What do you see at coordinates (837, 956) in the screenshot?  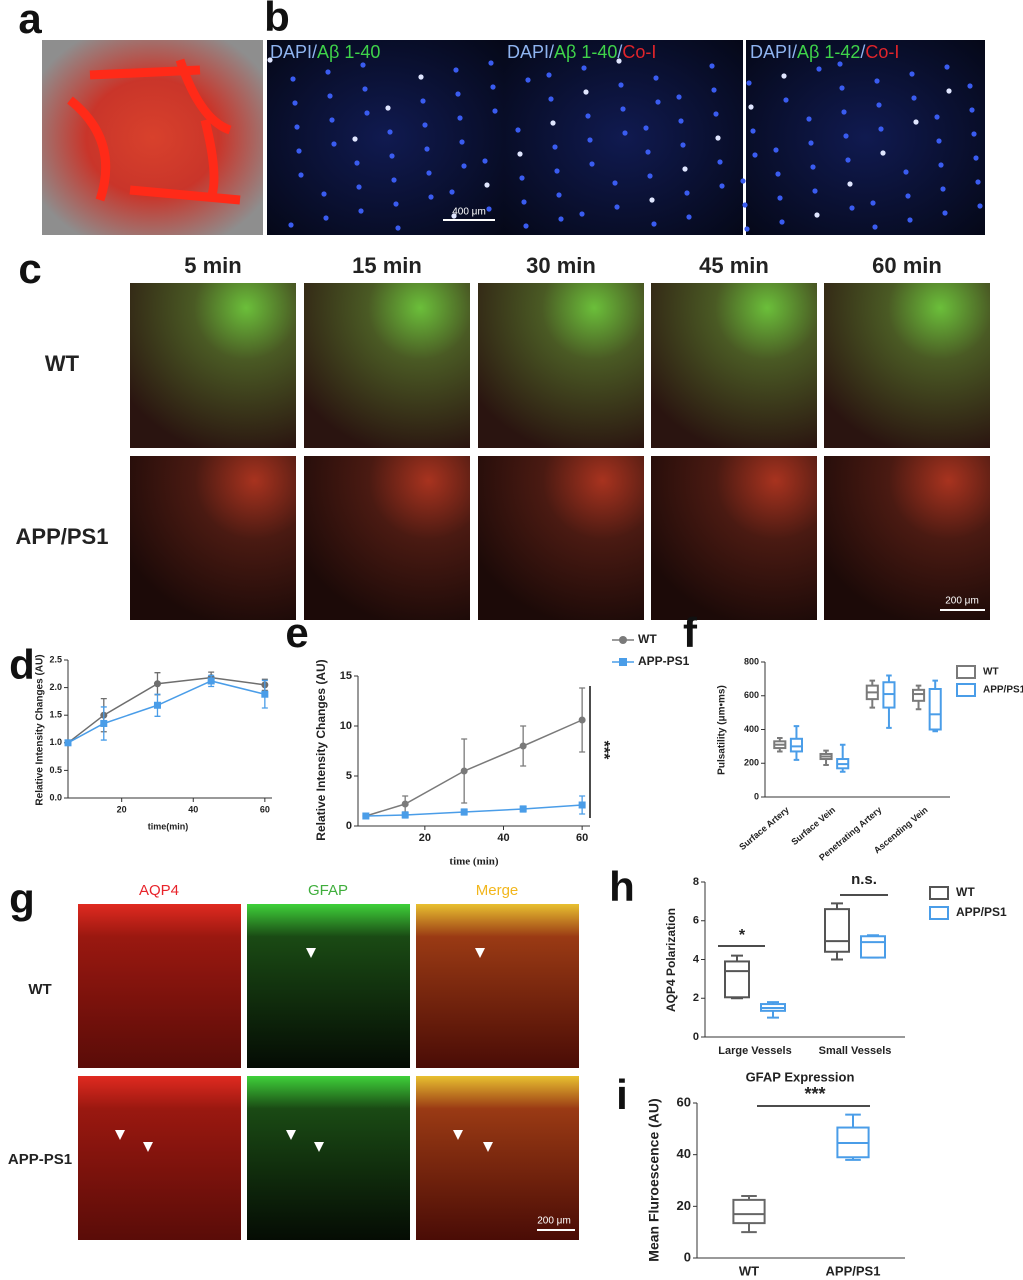 I see `whisker-low` at bounding box center [837, 956].